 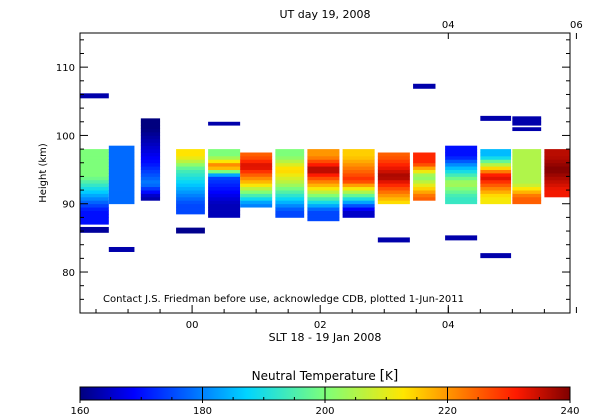 What do you see at coordinates (325, 376) in the screenshot?
I see `colorbar-title: Neutral Temperature [K]` at bounding box center [325, 376].